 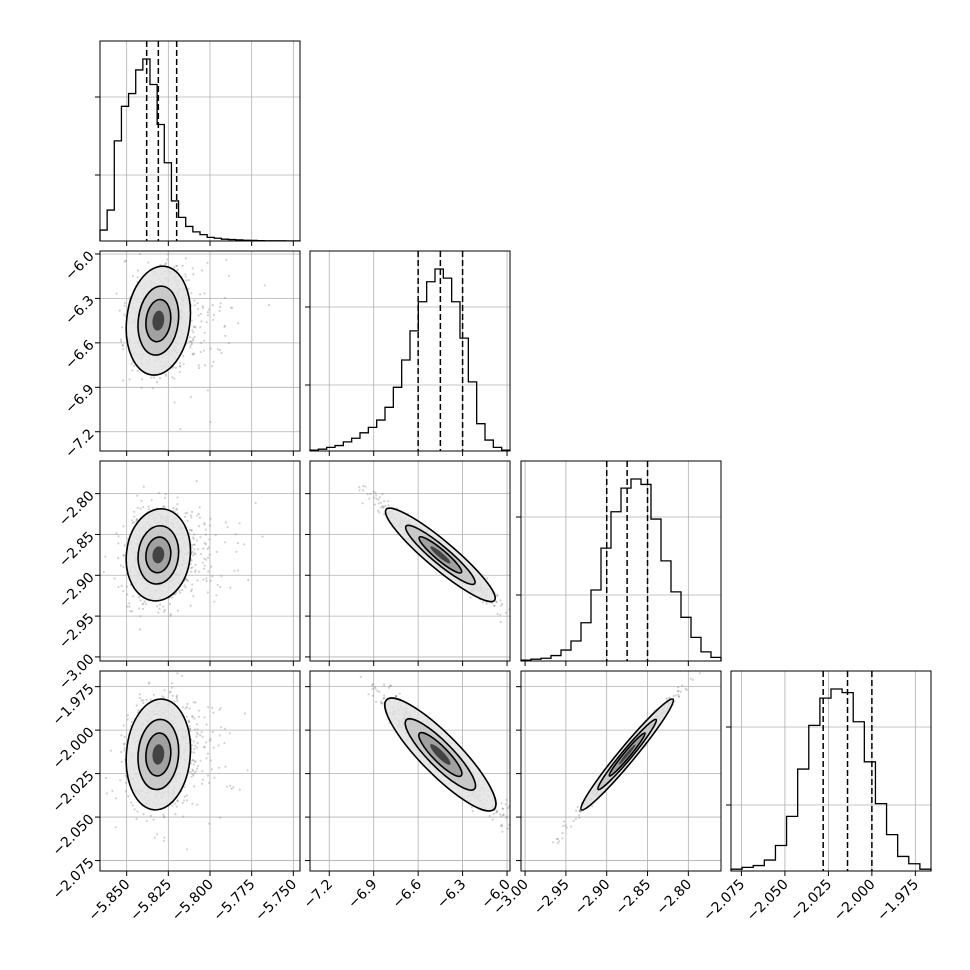 I want to click on panel-2-1-bg, so click(x=410, y=561).